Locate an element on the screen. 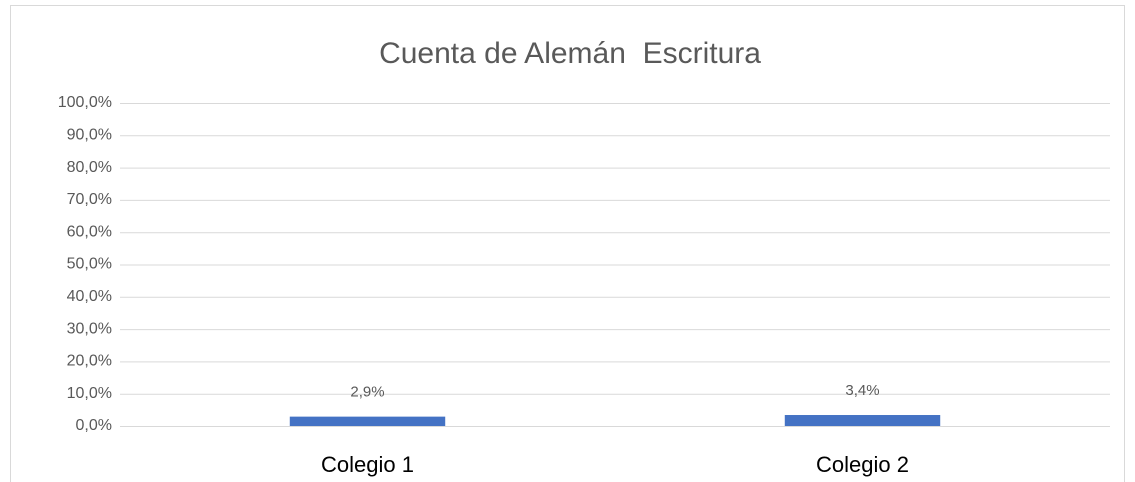  y-tick-label: 10,0% is located at coordinates (89, 393).